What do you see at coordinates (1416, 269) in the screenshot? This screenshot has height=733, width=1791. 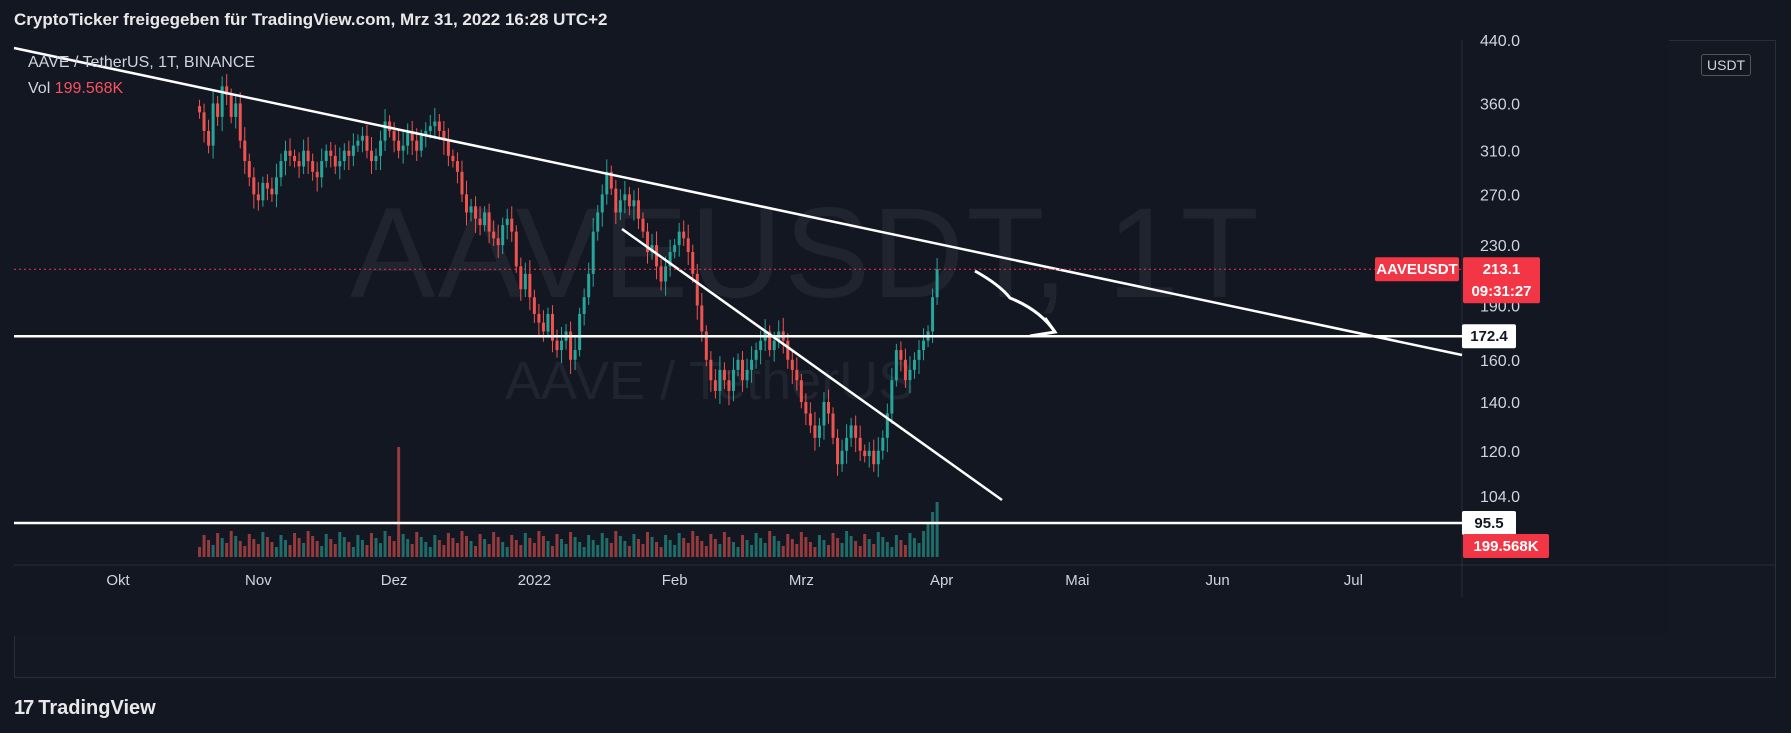 I see `symbol-price-tag: AAVEUSDT` at bounding box center [1416, 269].